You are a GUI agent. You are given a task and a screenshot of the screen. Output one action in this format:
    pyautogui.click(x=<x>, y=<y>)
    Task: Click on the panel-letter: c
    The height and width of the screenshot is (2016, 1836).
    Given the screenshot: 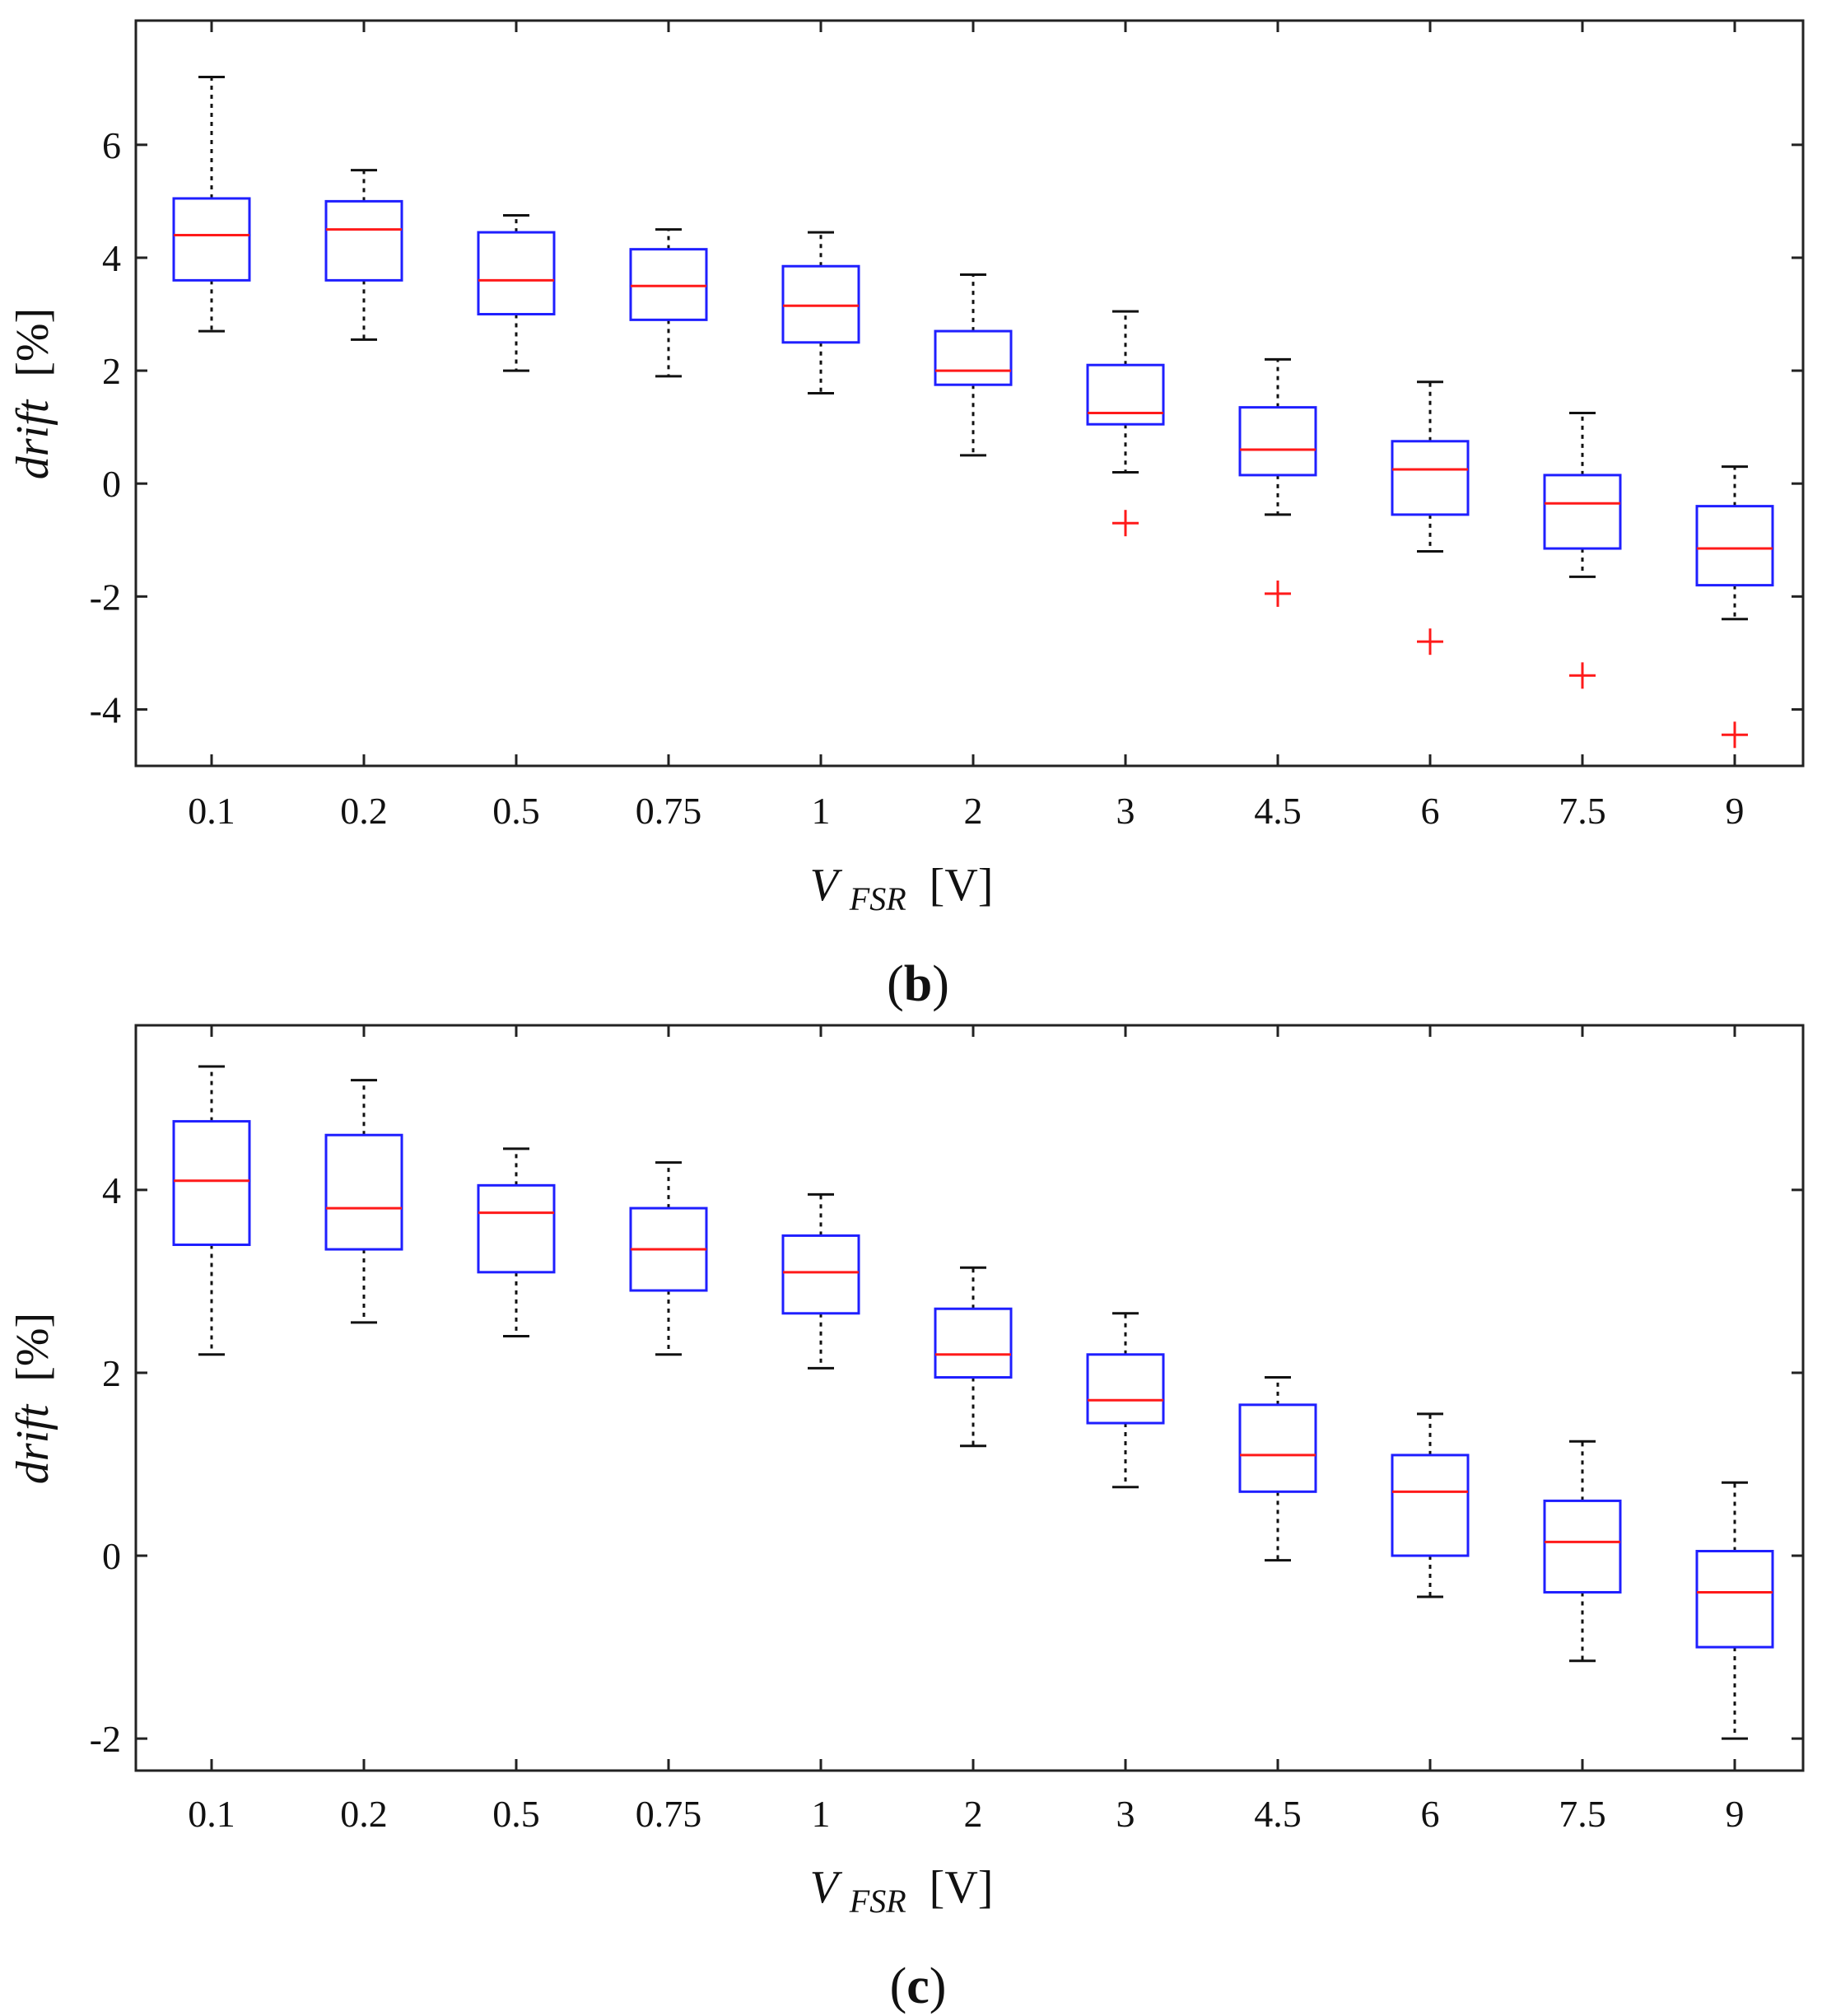 What is the action you would take?
    pyautogui.click(x=918, y=1986)
    